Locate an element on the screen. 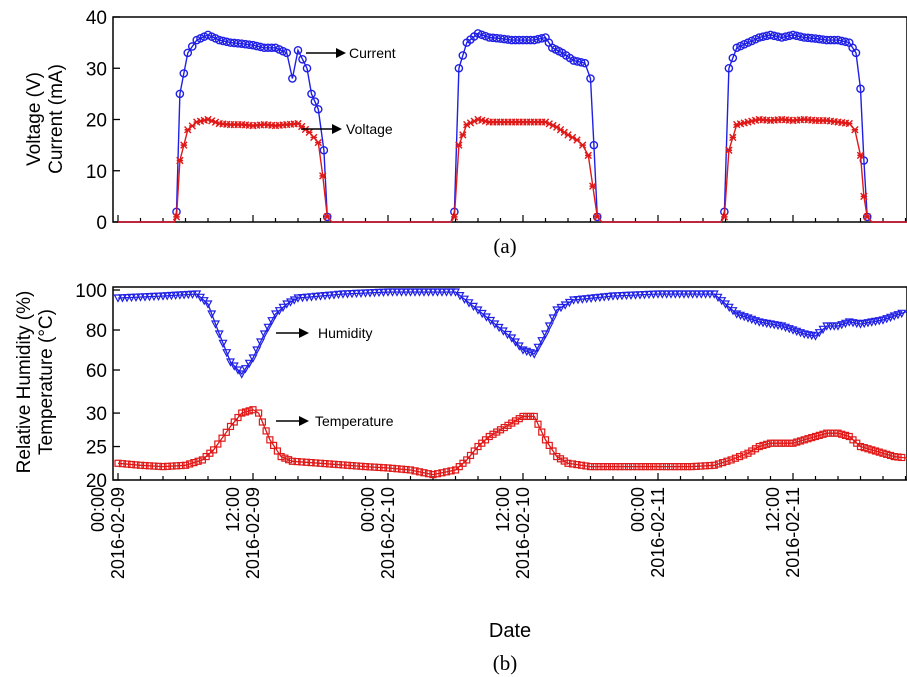  caption-a: (a) is located at coordinates (504, 246).